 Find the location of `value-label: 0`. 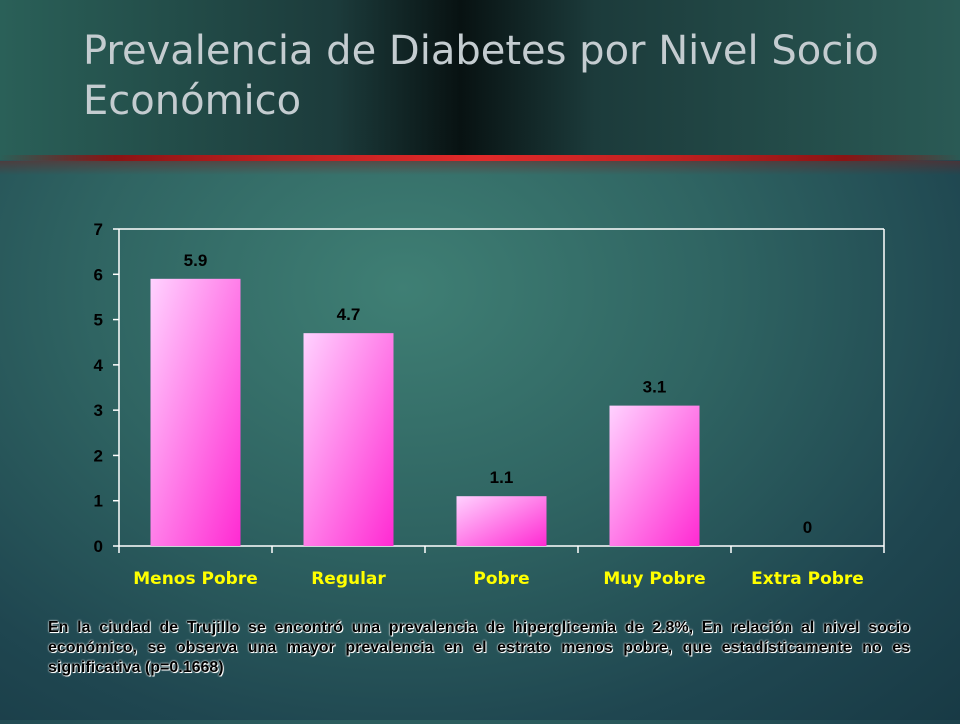

value-label: 0 is located at coordinates (807, 527).